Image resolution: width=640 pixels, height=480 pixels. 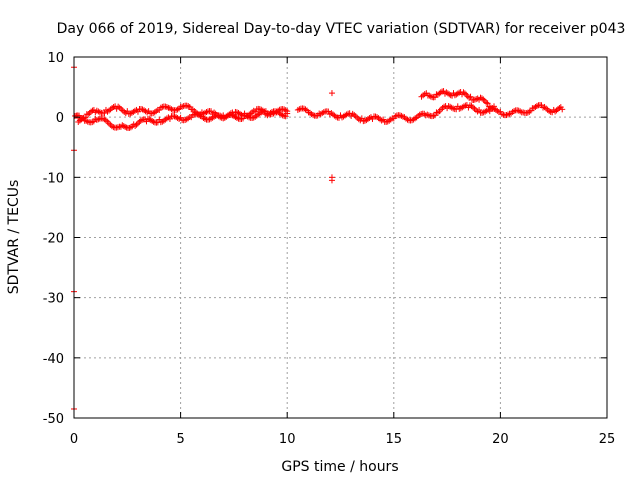 I want to click on y-tick-label: -10, so click(x=53, y=178).